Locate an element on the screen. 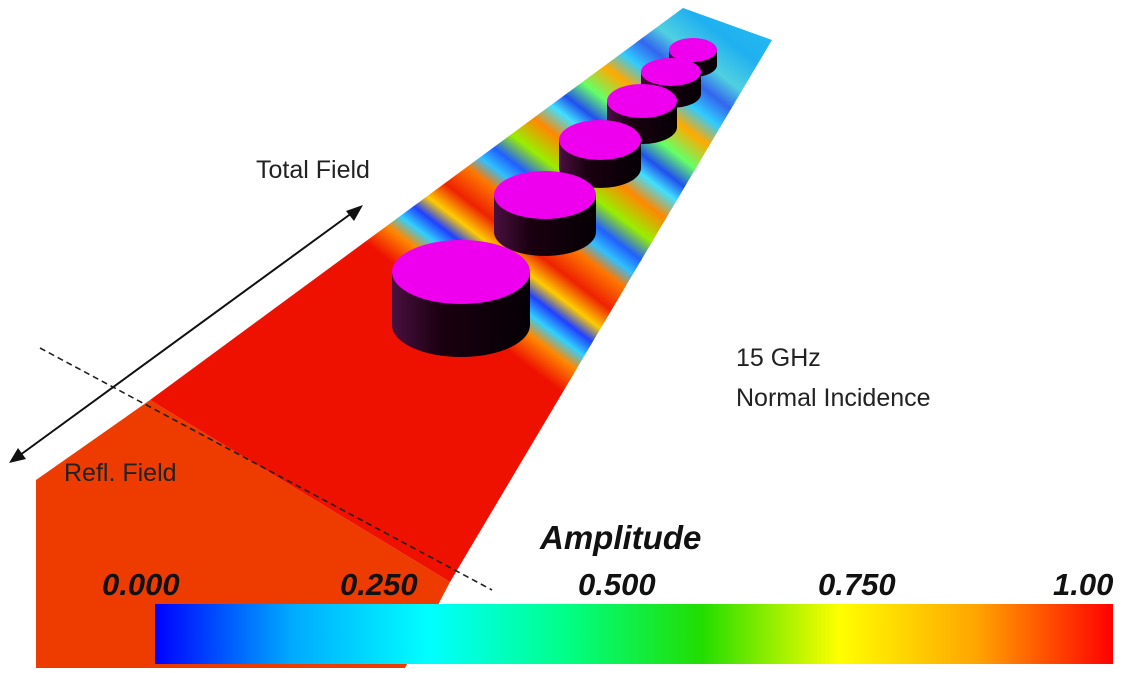 The height and width of the screenshot is (673, 1147). colorbar-tick-label: 0.500 is located at coordinates (617, 584).